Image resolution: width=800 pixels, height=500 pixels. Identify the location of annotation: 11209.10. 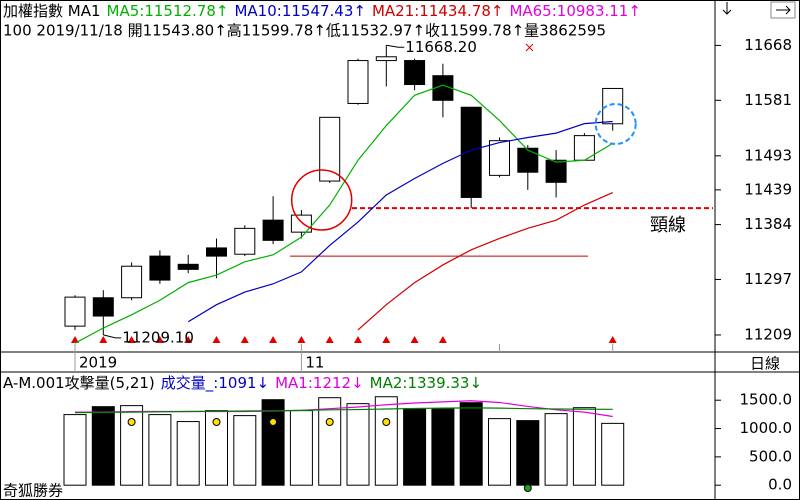
(158, 337).